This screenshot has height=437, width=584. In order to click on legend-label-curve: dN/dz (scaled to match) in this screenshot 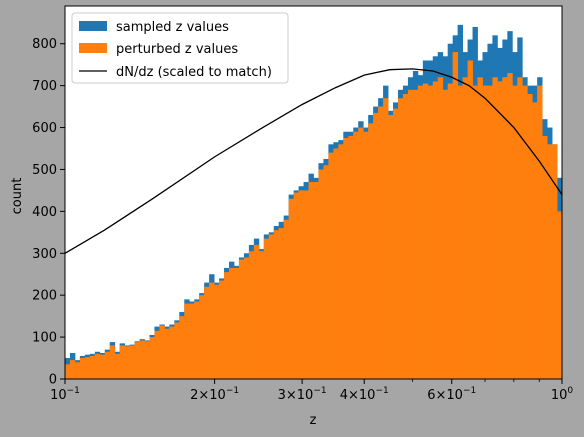, I will do `click(194, 72)`.